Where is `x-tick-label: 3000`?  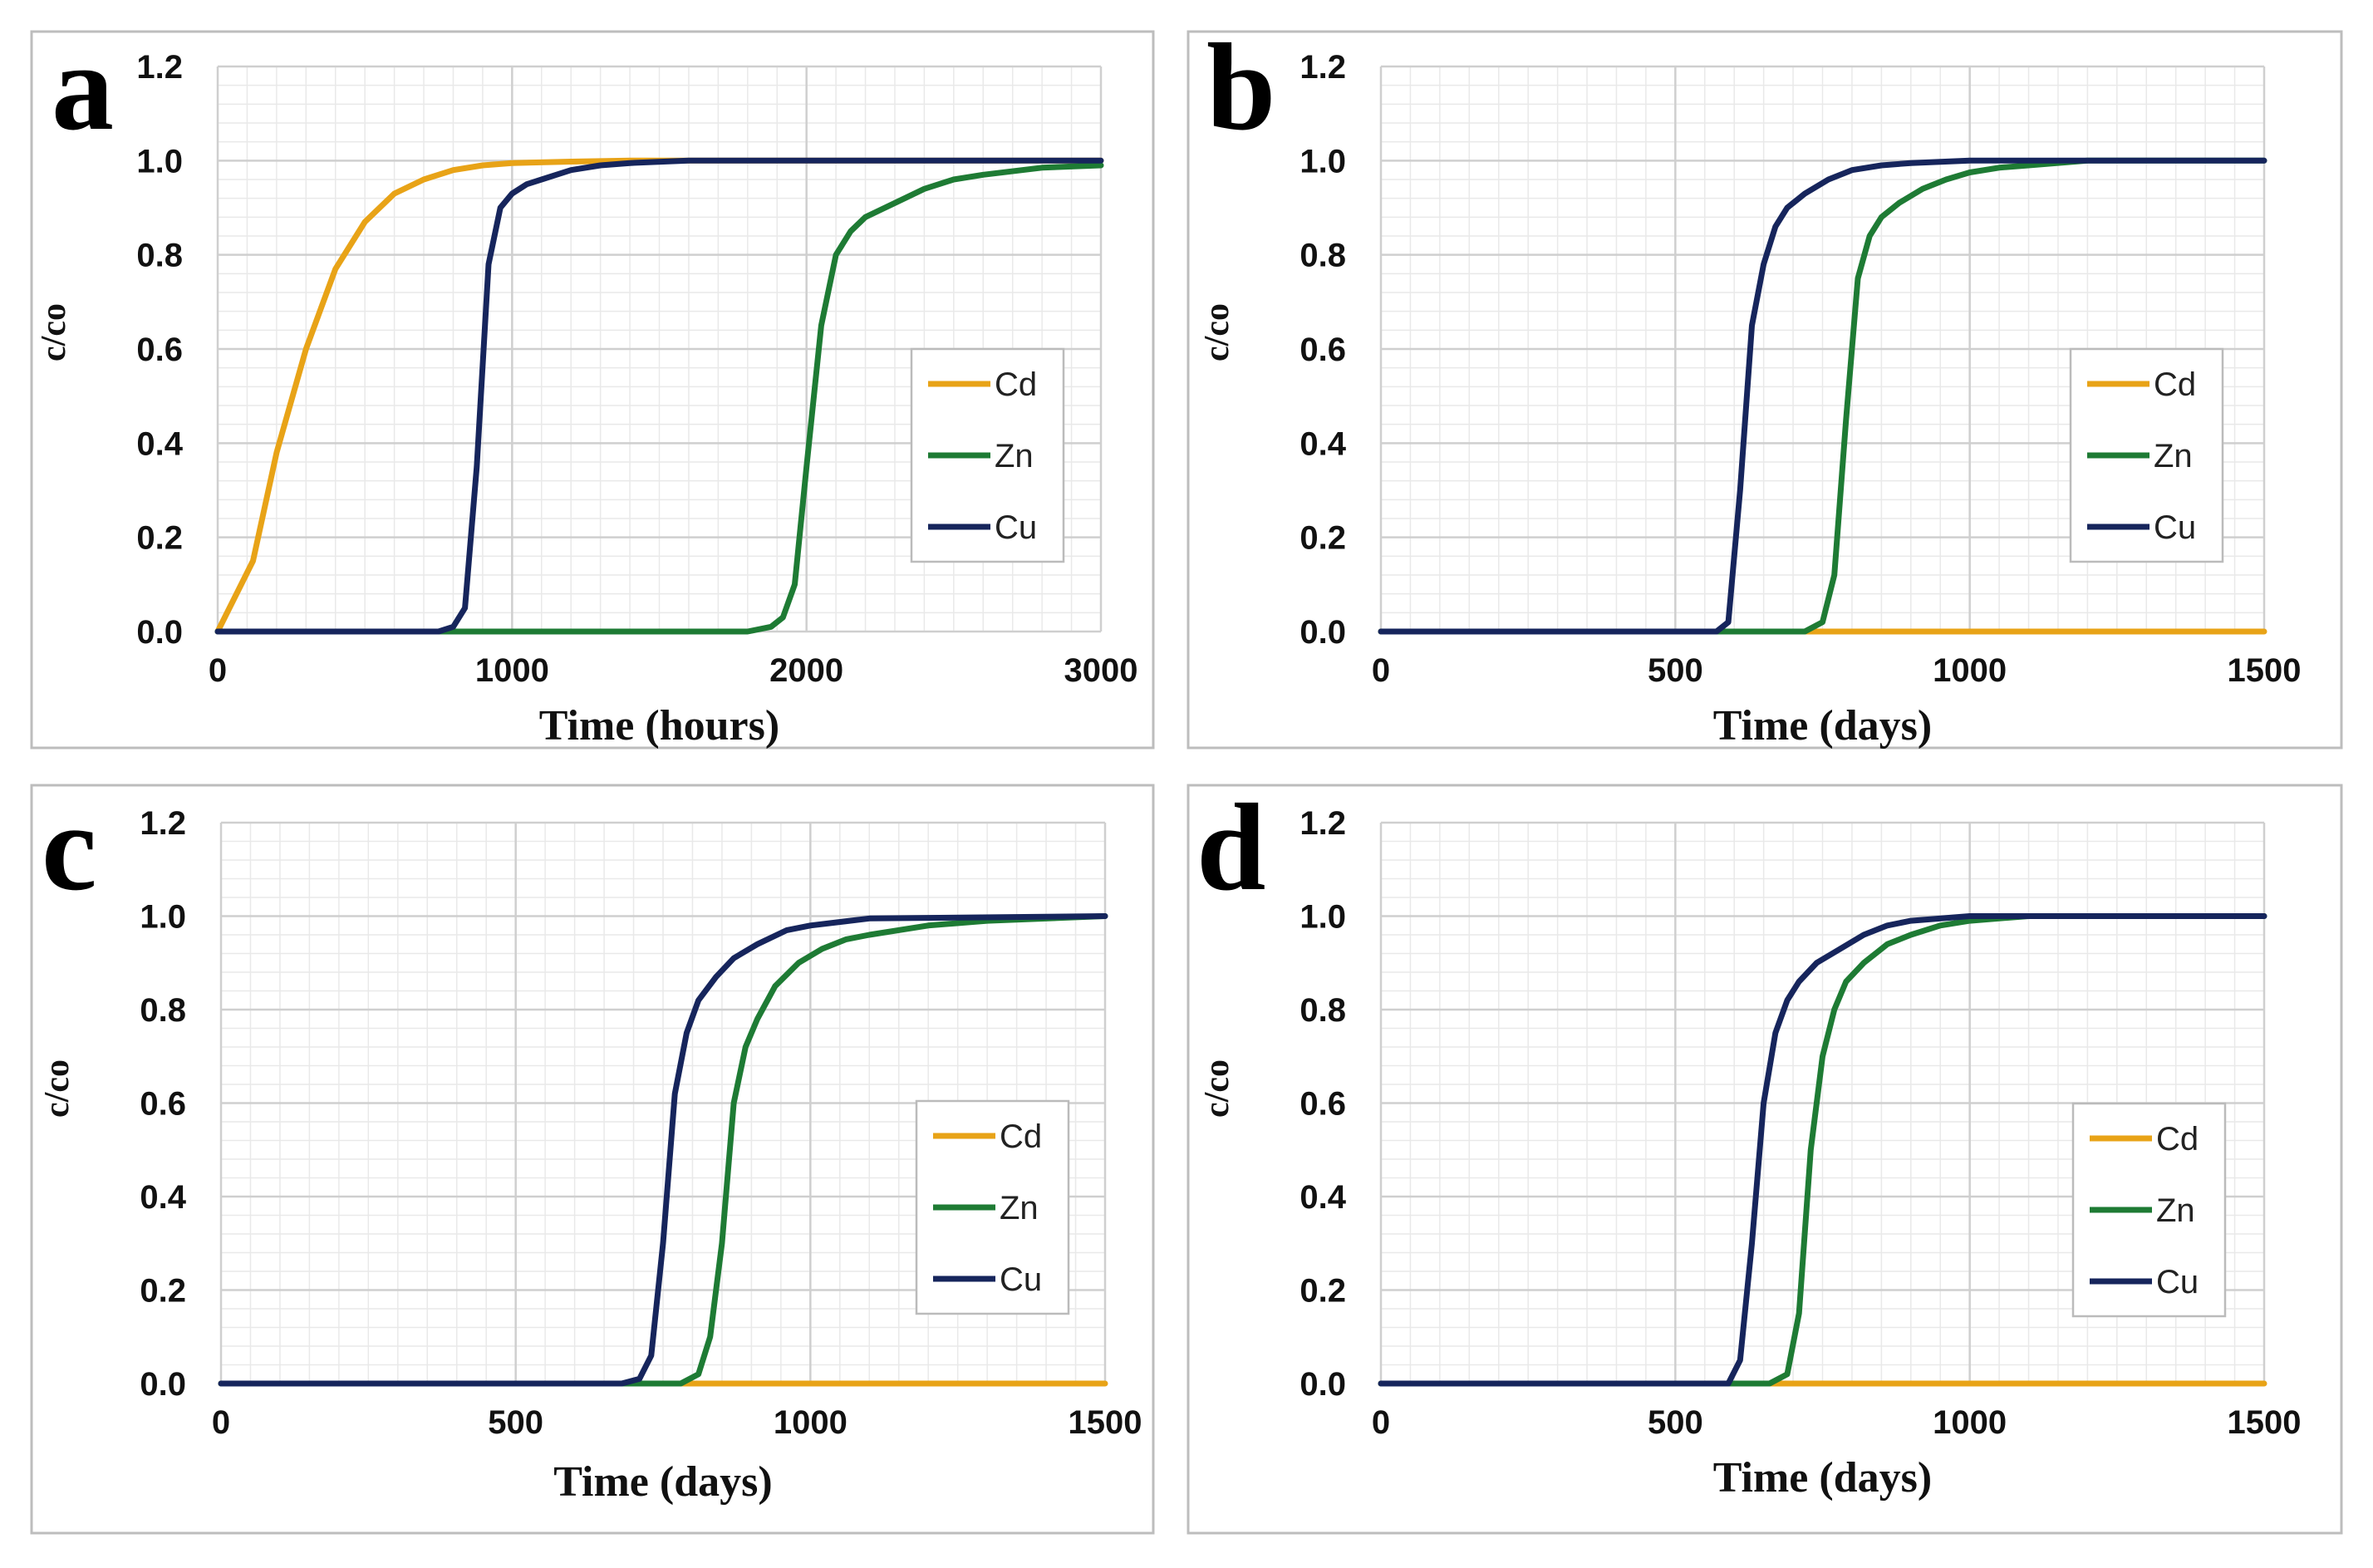
x-tick-label: 3000 is located at coordinates (1101, 670).